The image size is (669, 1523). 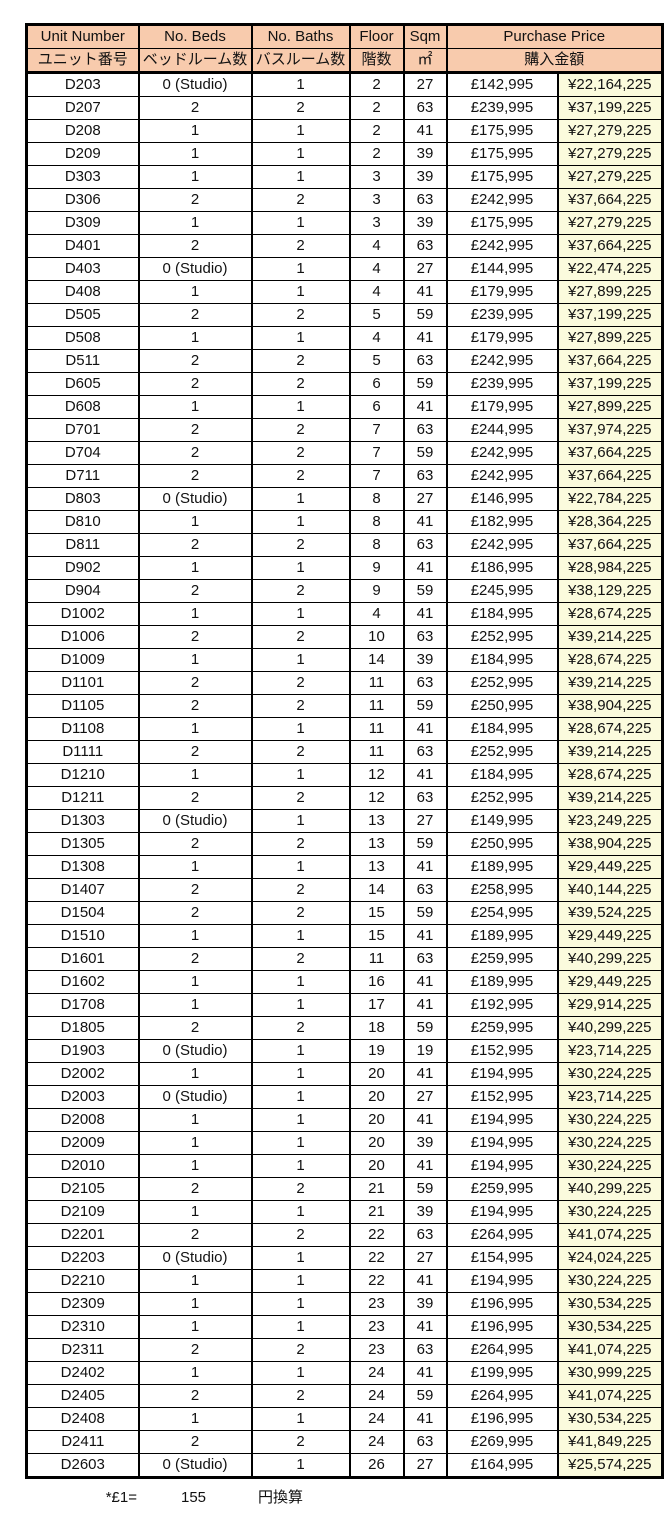 I want to click on table-row: D511 2 2 5 63 £242,995 ¥37,664,225, so click(x=344, y=361).